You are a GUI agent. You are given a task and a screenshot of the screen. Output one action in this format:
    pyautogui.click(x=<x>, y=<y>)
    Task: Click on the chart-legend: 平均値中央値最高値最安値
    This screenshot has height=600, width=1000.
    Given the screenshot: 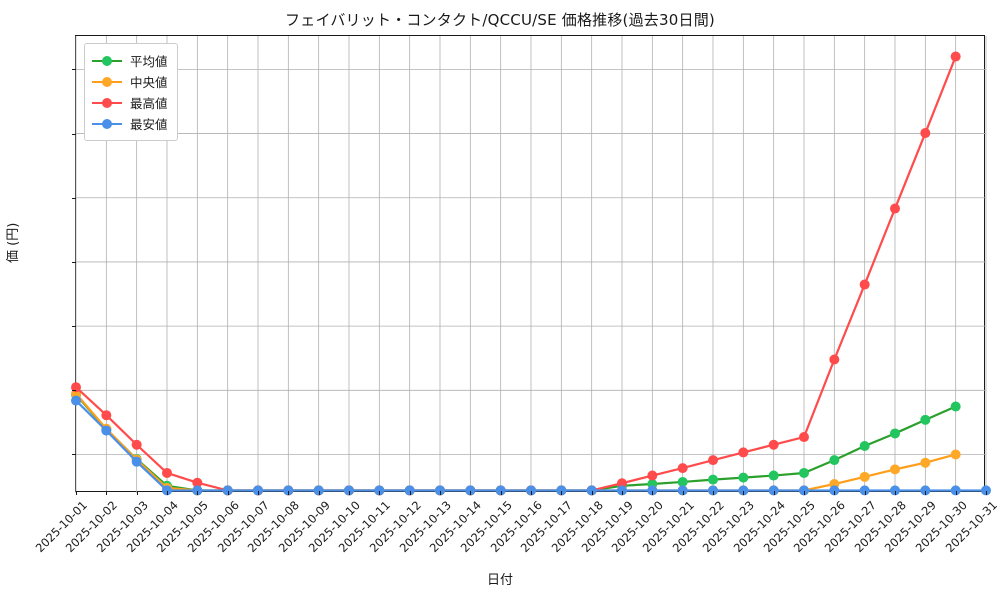 What is the action you would take?
    pyautogui.click(x=131, y=92)
    